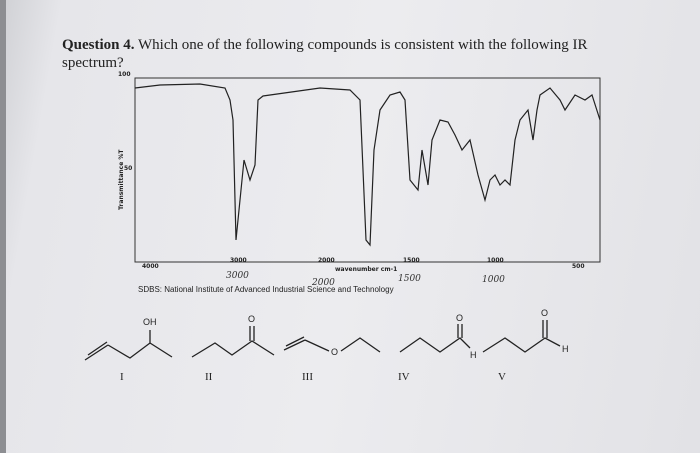 The image size is (700, 453). I want to click on compound-label: I, so click(122, 377).